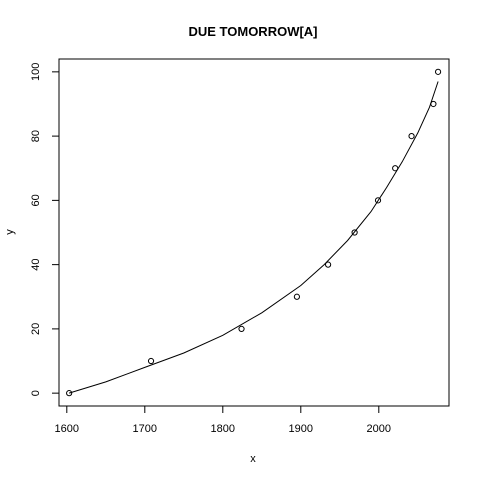  I want to click on x-tick-label: 1600, so click(67, 429).